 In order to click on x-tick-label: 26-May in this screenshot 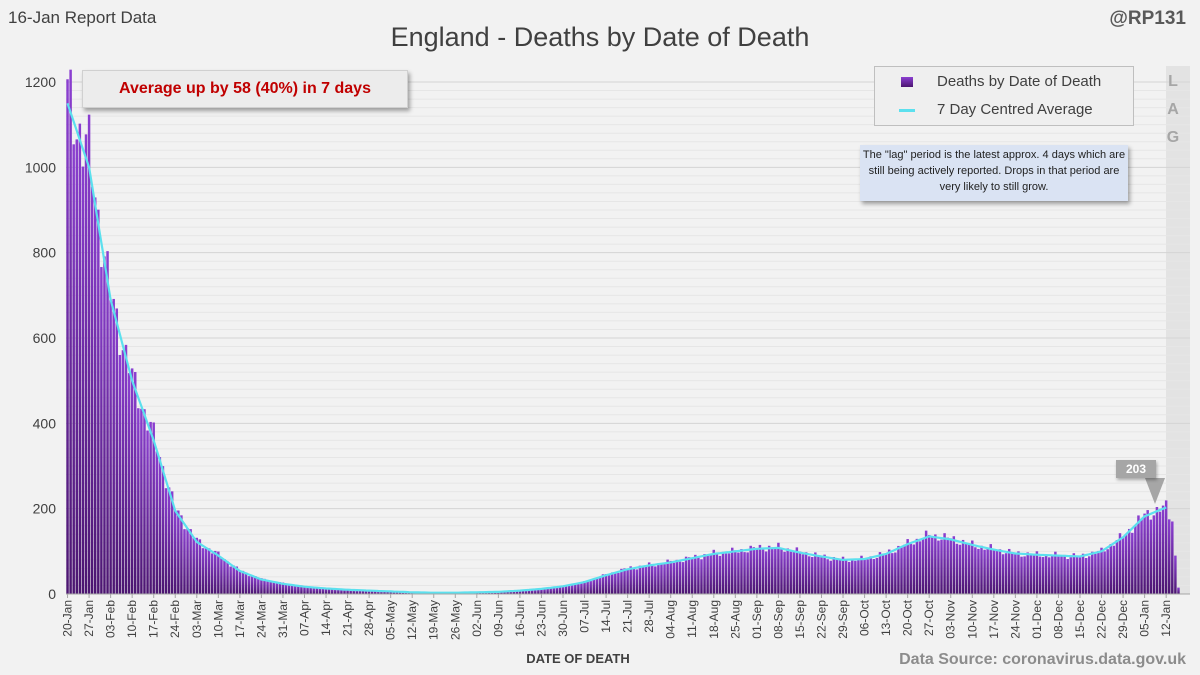, I will do `click(455, 620)`.